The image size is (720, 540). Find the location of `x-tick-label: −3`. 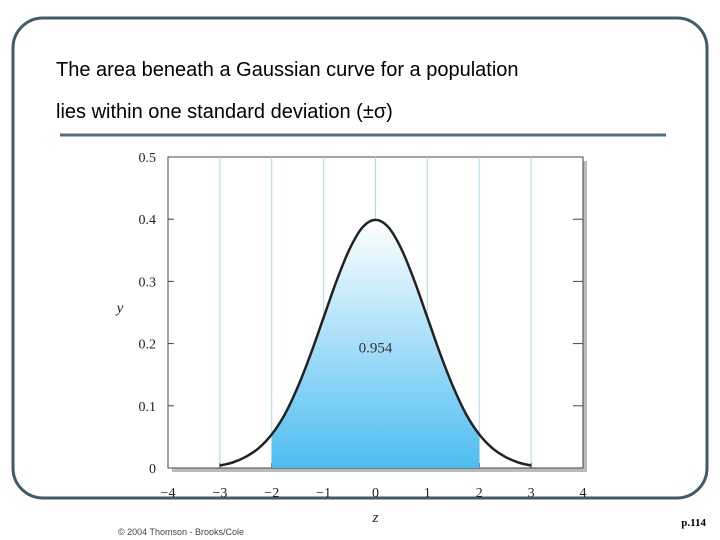

x-tick-label: −3 is located at coordinates (219, 493).